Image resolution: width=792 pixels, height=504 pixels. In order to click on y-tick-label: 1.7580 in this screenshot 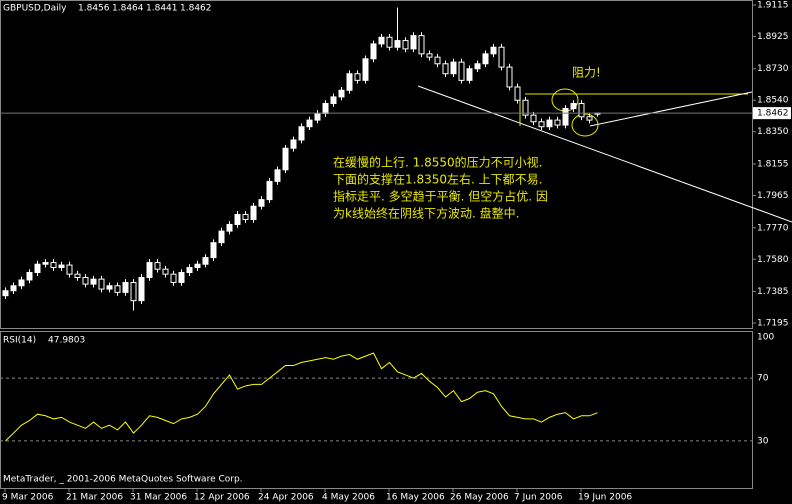, I will do `click(773, 260)`.